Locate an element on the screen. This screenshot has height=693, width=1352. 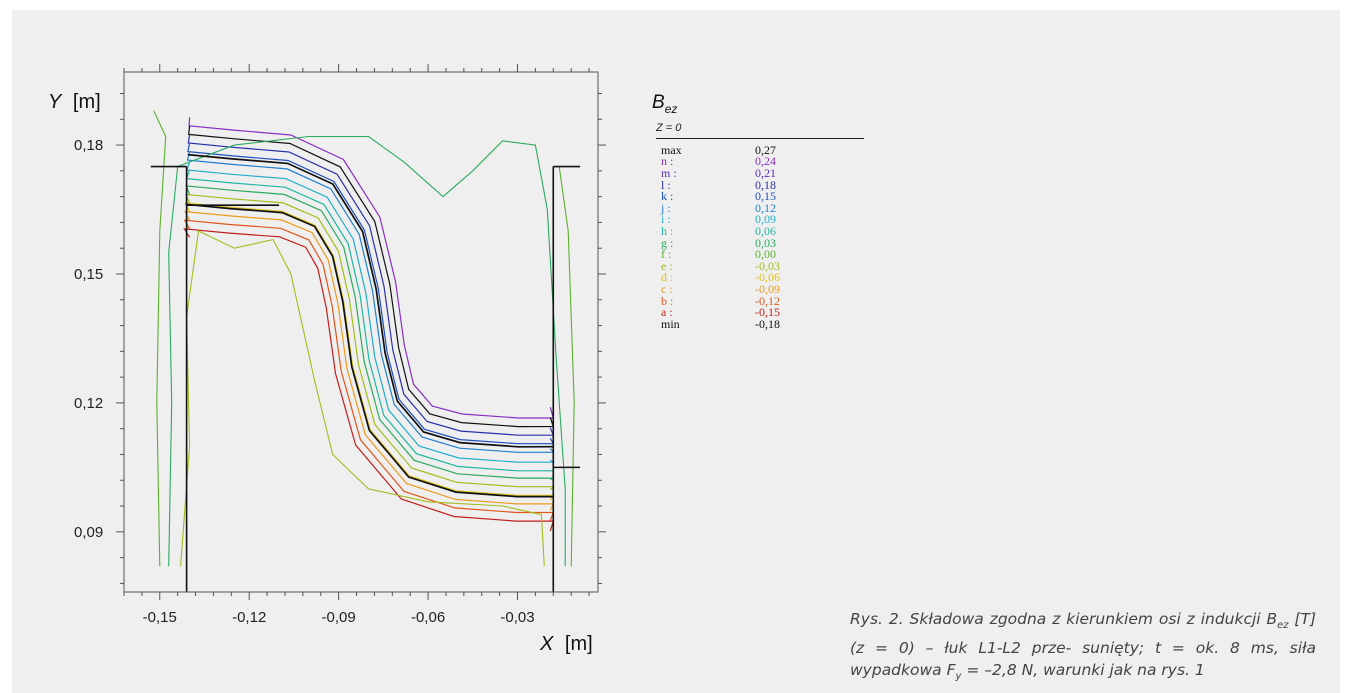
caption-line-3-pre: sunięty; t = ok. 8 ms, siła wypadkowa F is located at coordinates (1083, 659).